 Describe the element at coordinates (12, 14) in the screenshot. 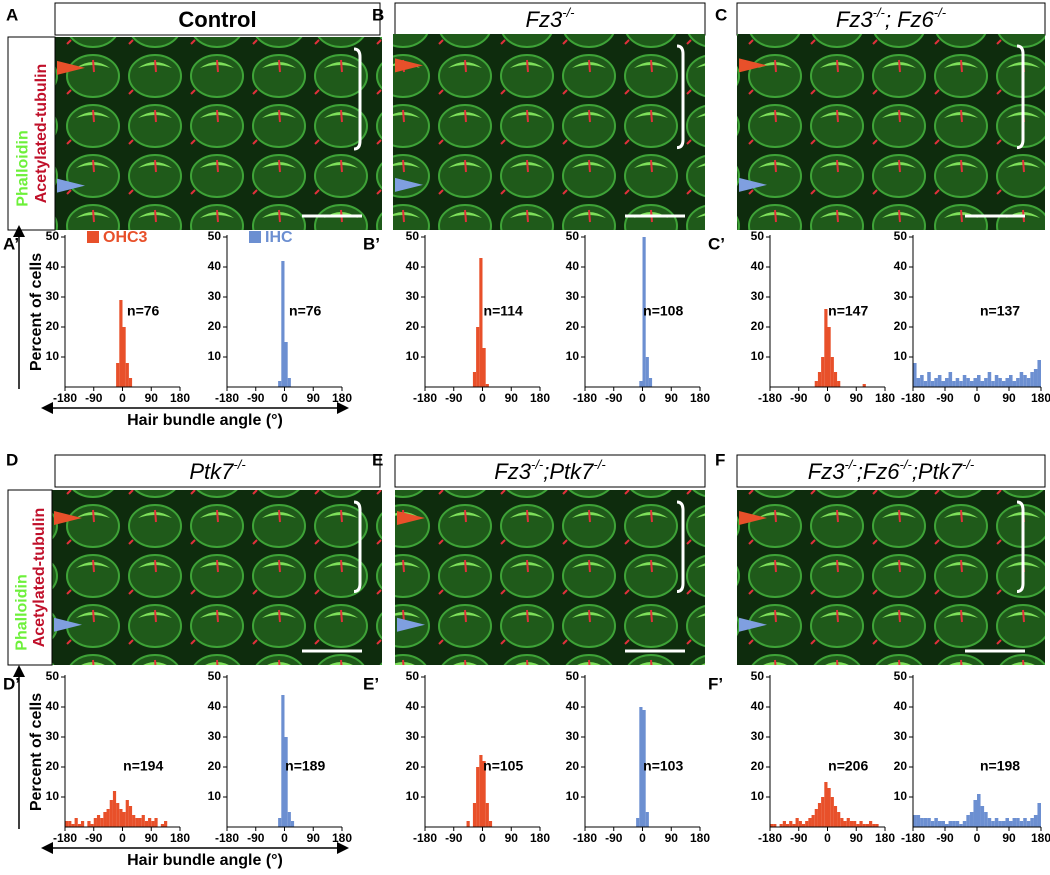

I see `panel-label: A` at that location.